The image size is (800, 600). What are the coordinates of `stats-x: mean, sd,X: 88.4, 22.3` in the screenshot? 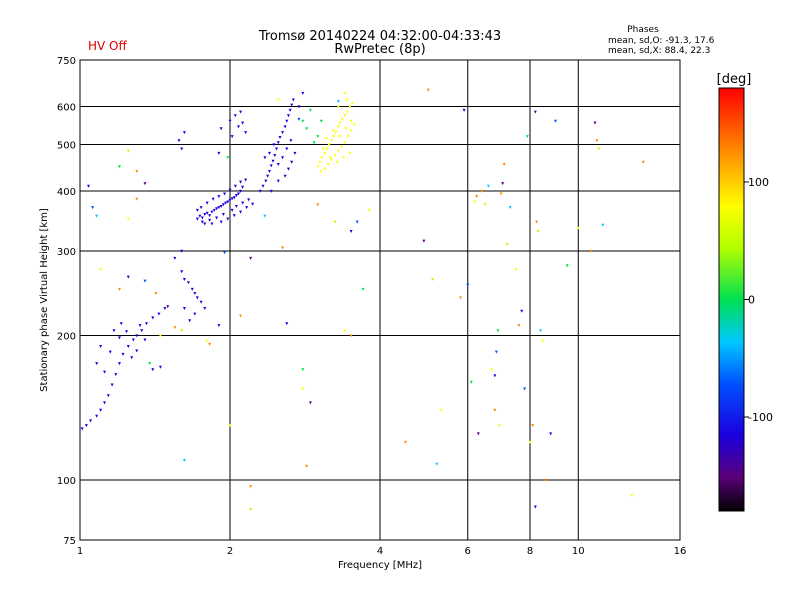 It's located at (659, 51).